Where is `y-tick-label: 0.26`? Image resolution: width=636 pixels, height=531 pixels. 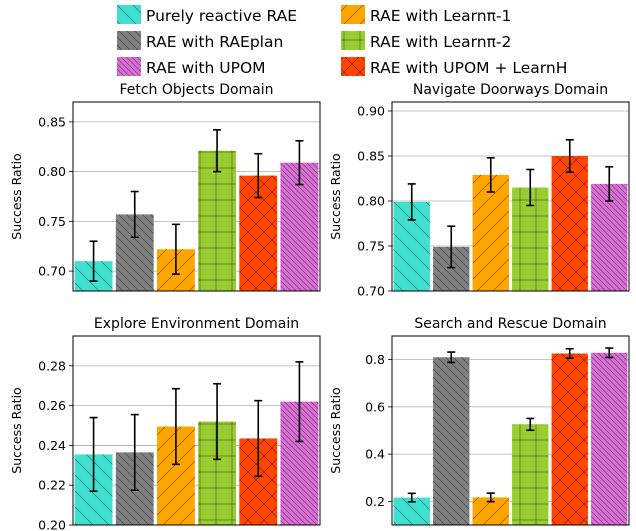
y-tick-label: 0.26 is located at coordinates (52, 405).